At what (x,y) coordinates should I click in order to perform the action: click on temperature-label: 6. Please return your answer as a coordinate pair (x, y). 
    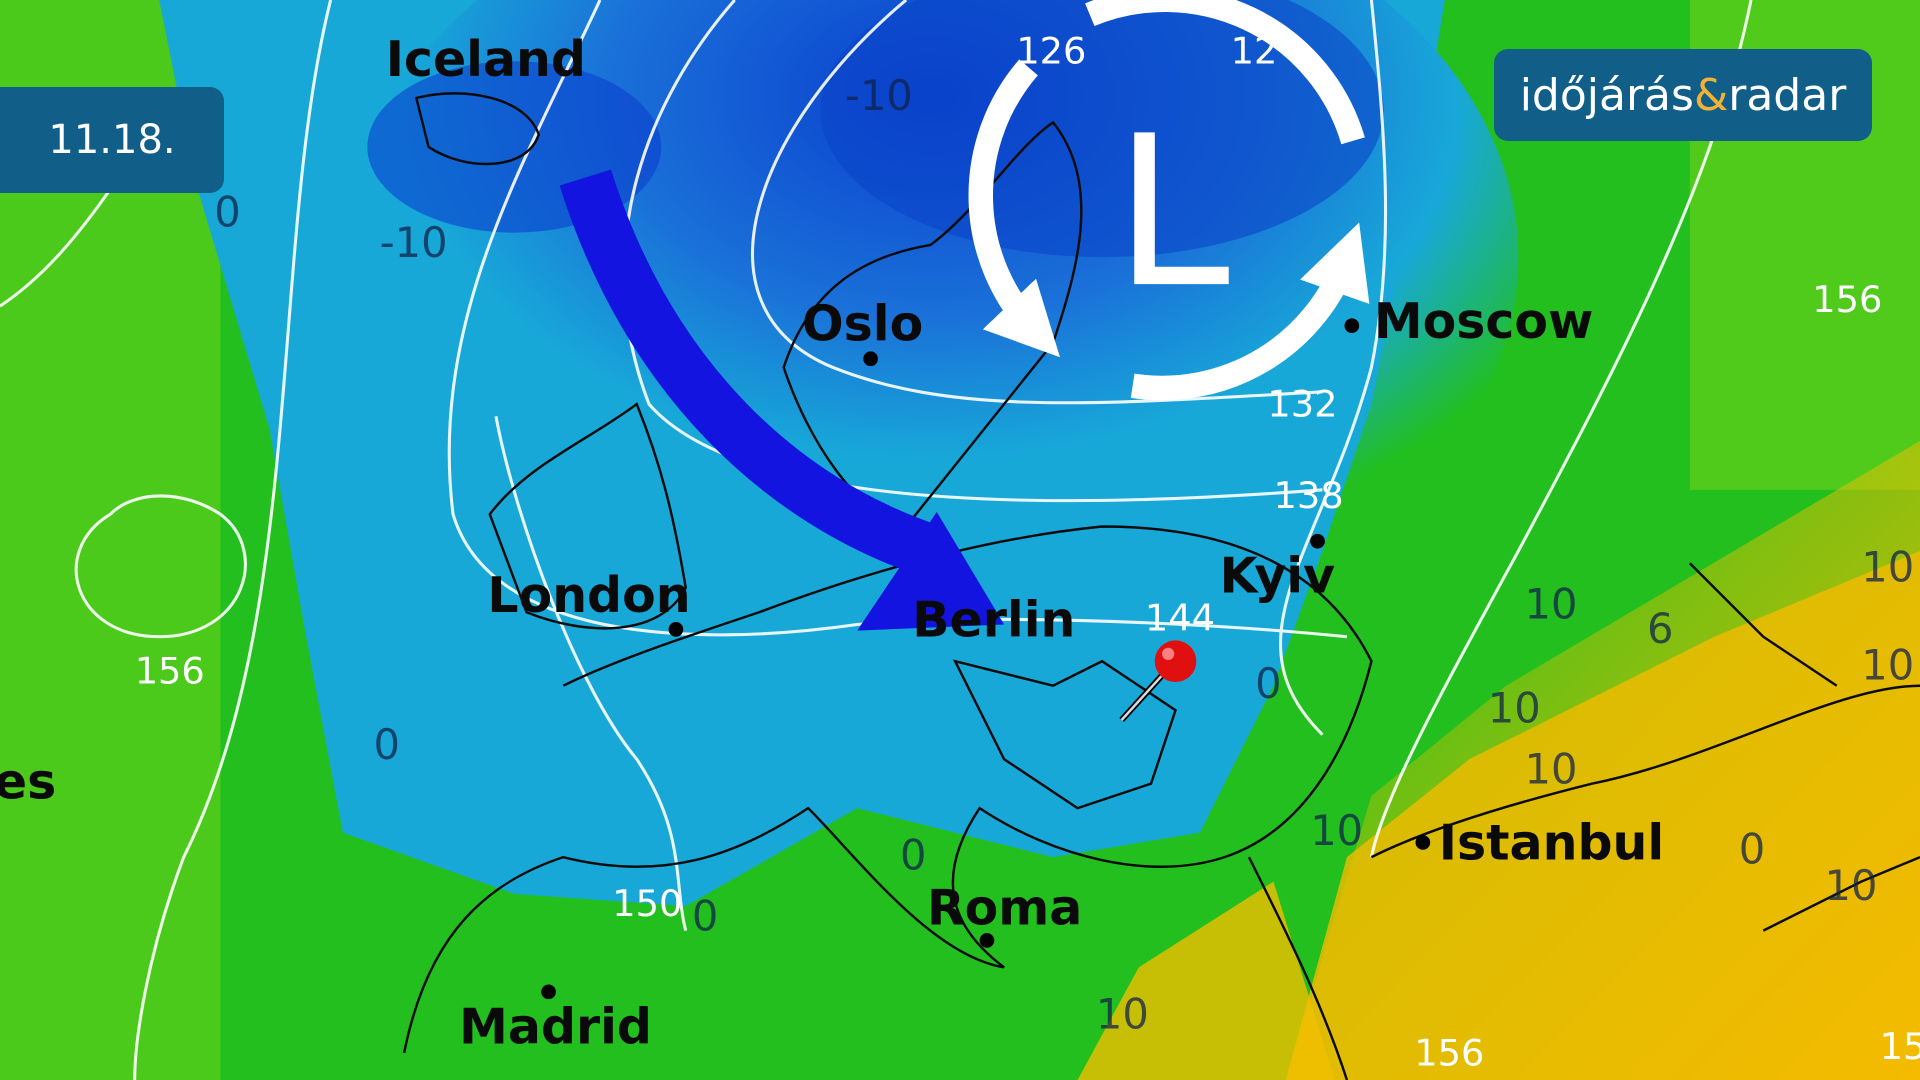
    Looking at the image, I should click on (1660, 628).